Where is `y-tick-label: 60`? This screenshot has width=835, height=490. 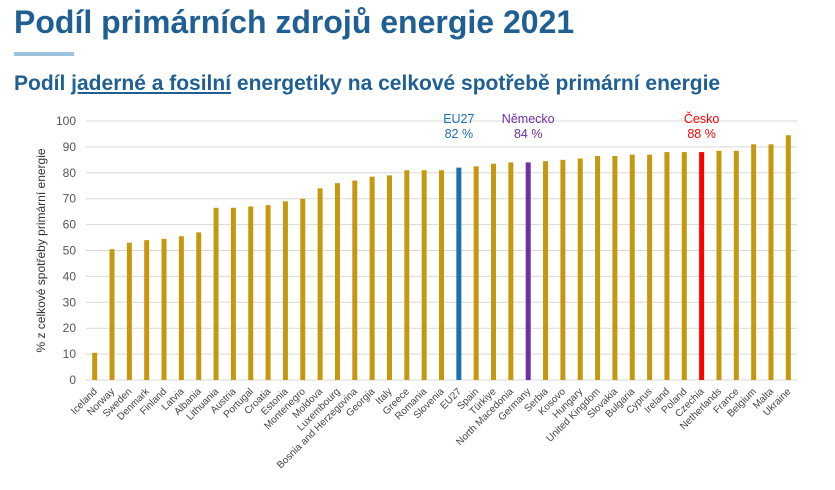
y-tick-label: 60 is located at coordinates (70, 225).